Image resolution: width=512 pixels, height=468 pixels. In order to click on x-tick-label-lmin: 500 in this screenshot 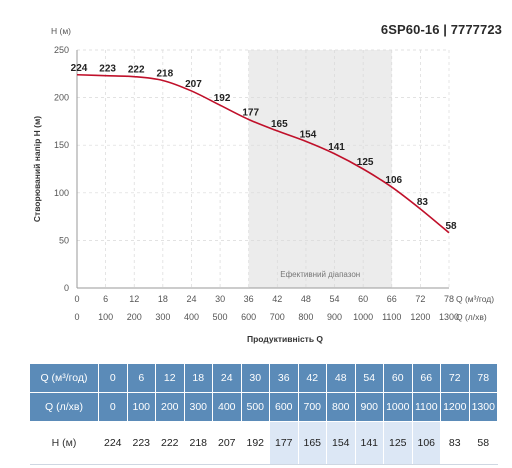, I will do `click(220, 317)`.